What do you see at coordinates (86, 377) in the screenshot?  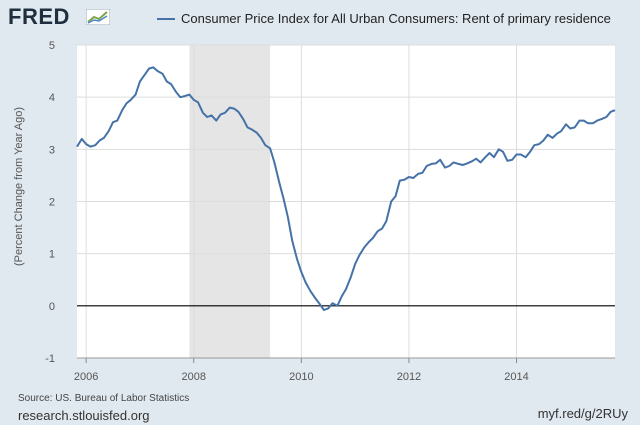 I see `x-tick-label: 2006` at bounding box center [86, 377].